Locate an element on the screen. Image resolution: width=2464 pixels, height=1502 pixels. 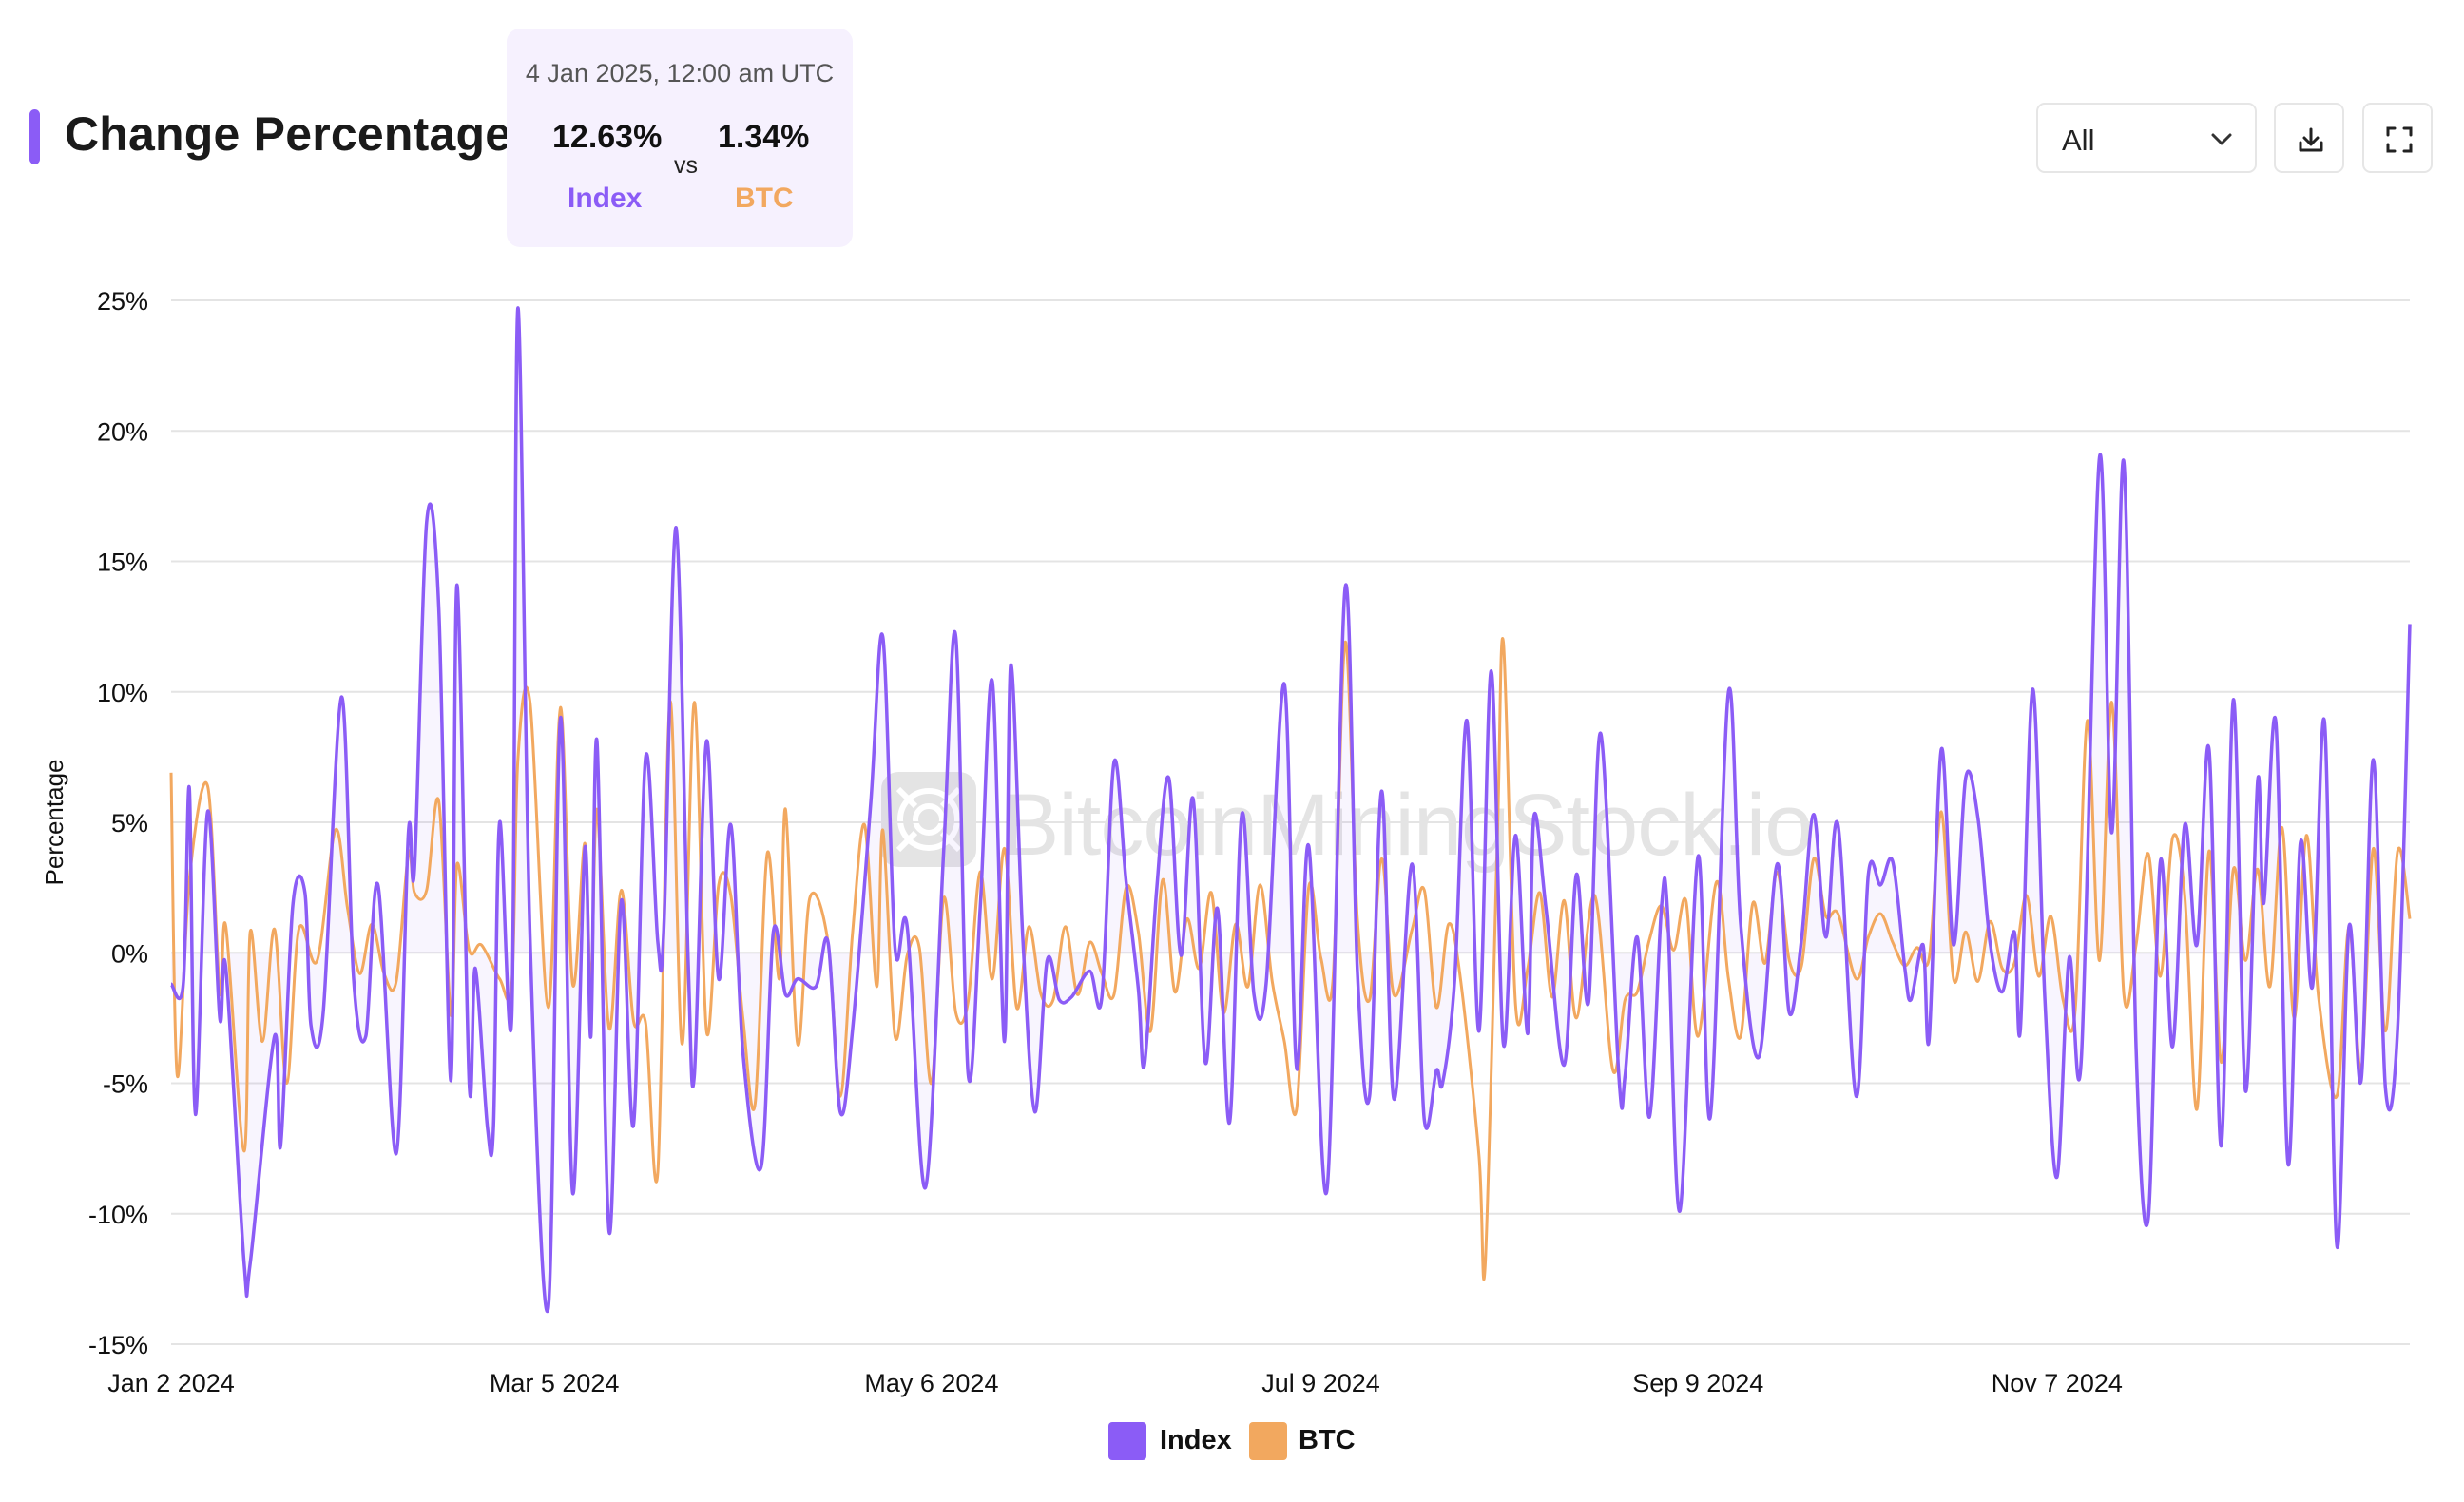
title-accent-bar is located at coordinates (34, 136).